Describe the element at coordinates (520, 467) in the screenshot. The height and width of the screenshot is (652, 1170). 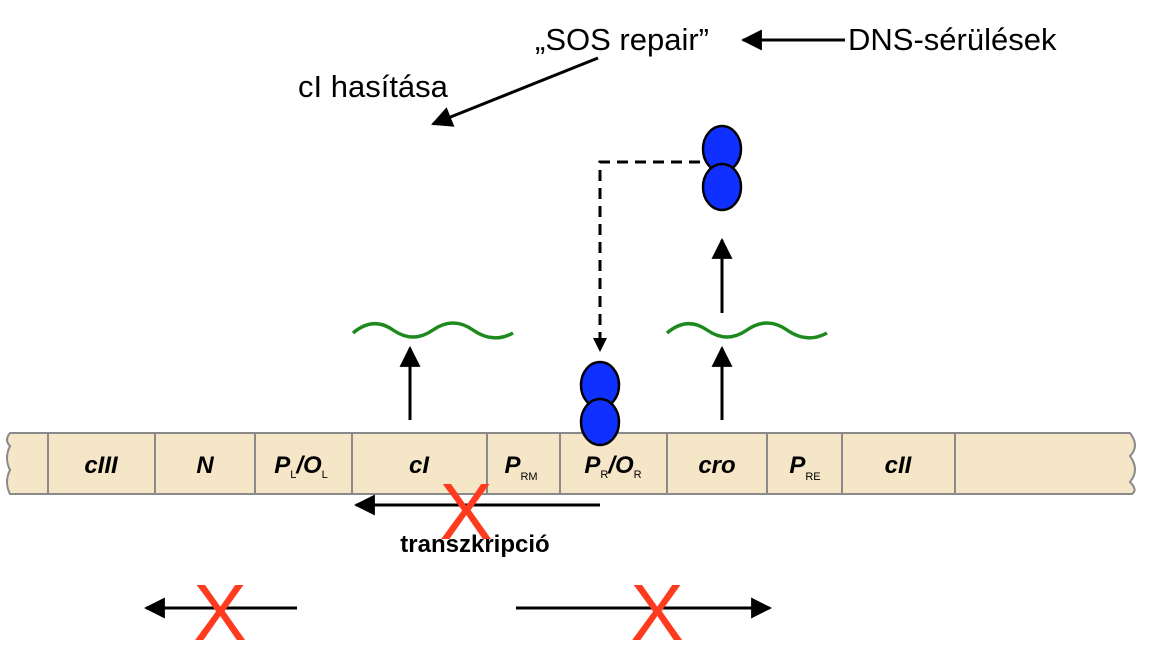
I see `segment-prm: PRM` at that location.